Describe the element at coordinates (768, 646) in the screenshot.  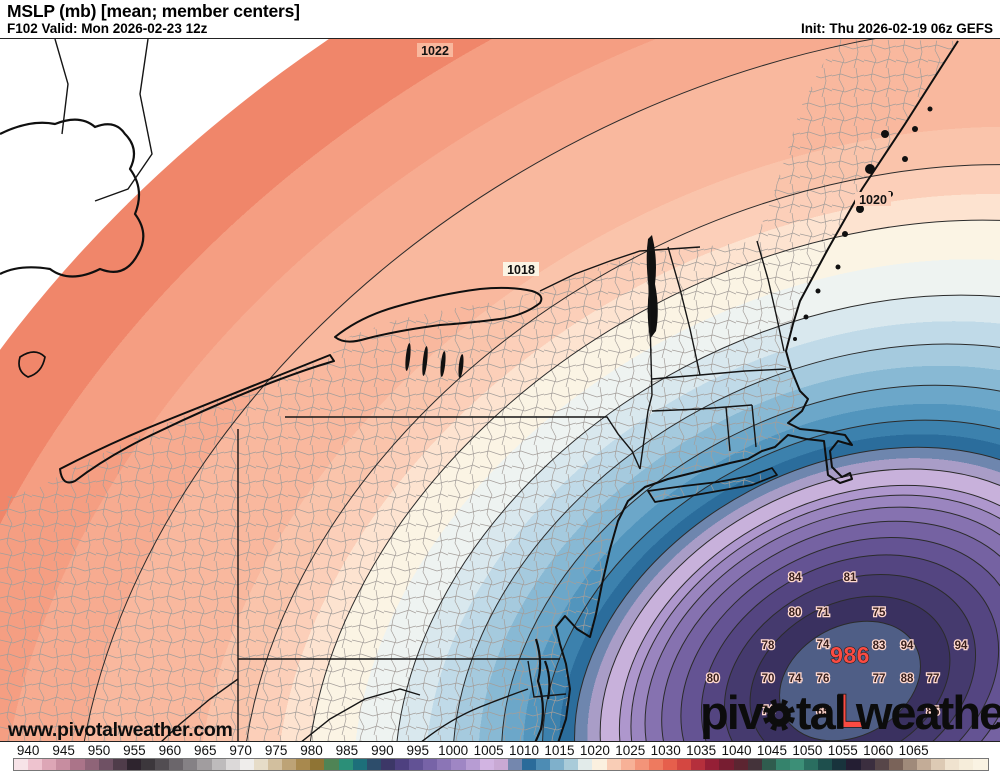
I see `svg-text: 78` at that location.